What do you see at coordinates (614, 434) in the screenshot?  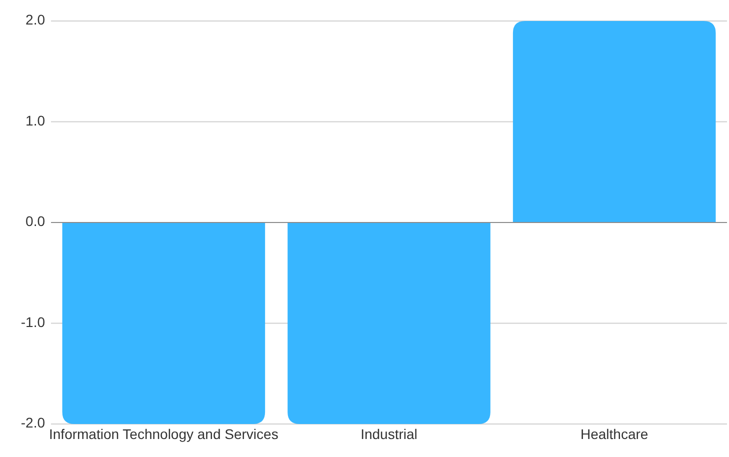 I see `x-tick-label: Healthcare` at bounding box center [614, 434].